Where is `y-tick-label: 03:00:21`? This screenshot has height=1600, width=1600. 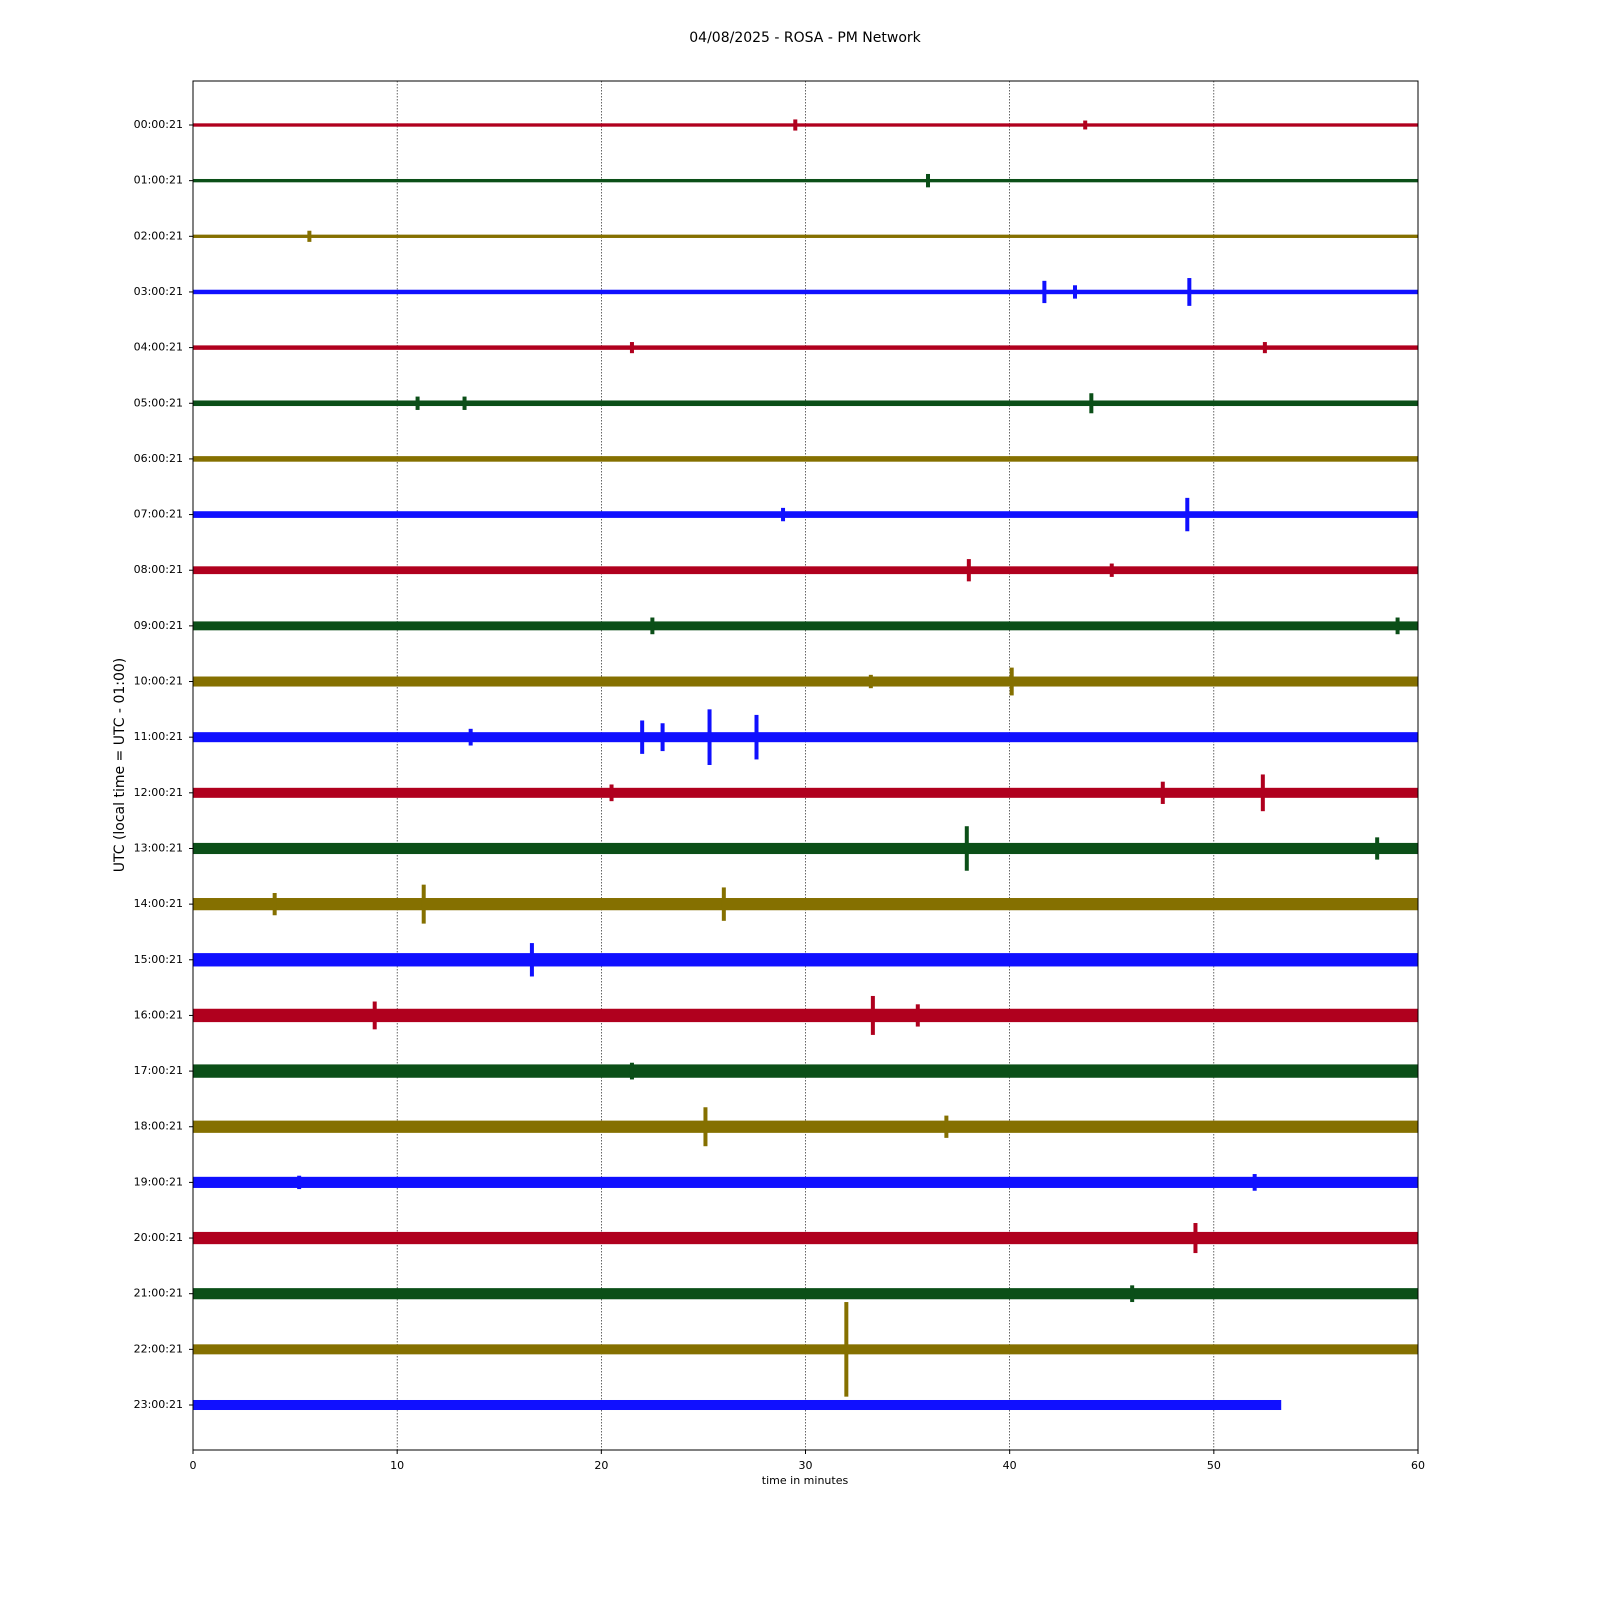
y-tick-label: 03:00:21 is located at coordinates (158, 291).